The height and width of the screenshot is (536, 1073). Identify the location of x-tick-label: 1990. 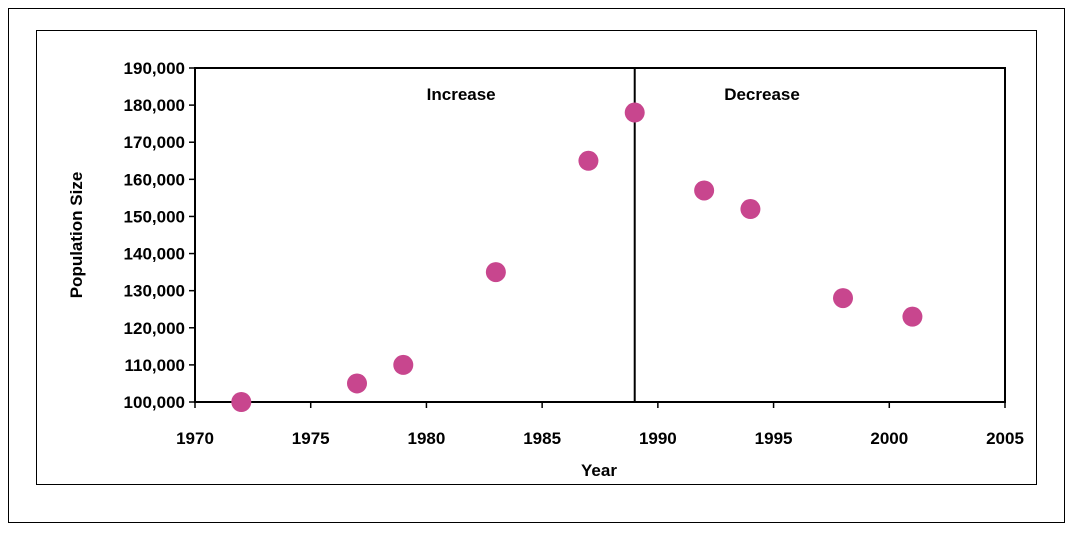
(658, 438).